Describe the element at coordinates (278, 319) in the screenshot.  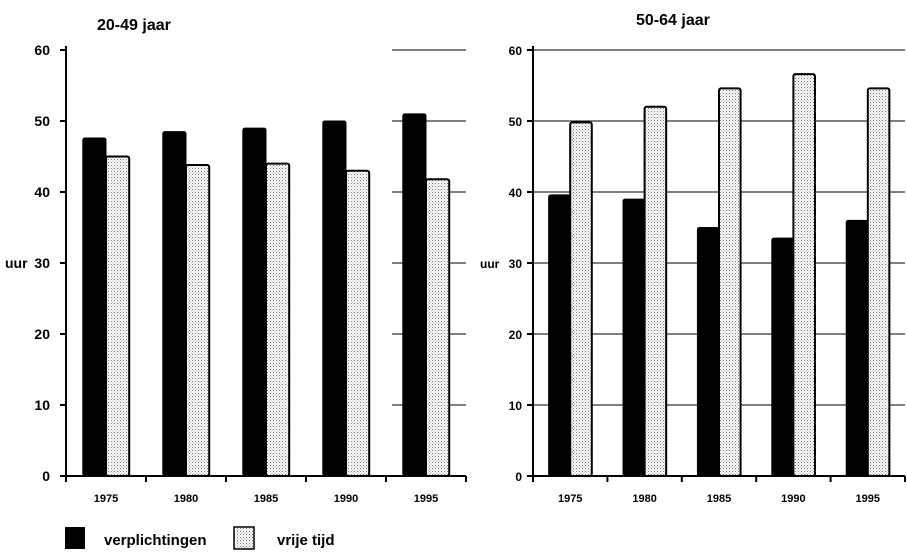
I see `bar-left-vrije-tijd-1985` at that location.